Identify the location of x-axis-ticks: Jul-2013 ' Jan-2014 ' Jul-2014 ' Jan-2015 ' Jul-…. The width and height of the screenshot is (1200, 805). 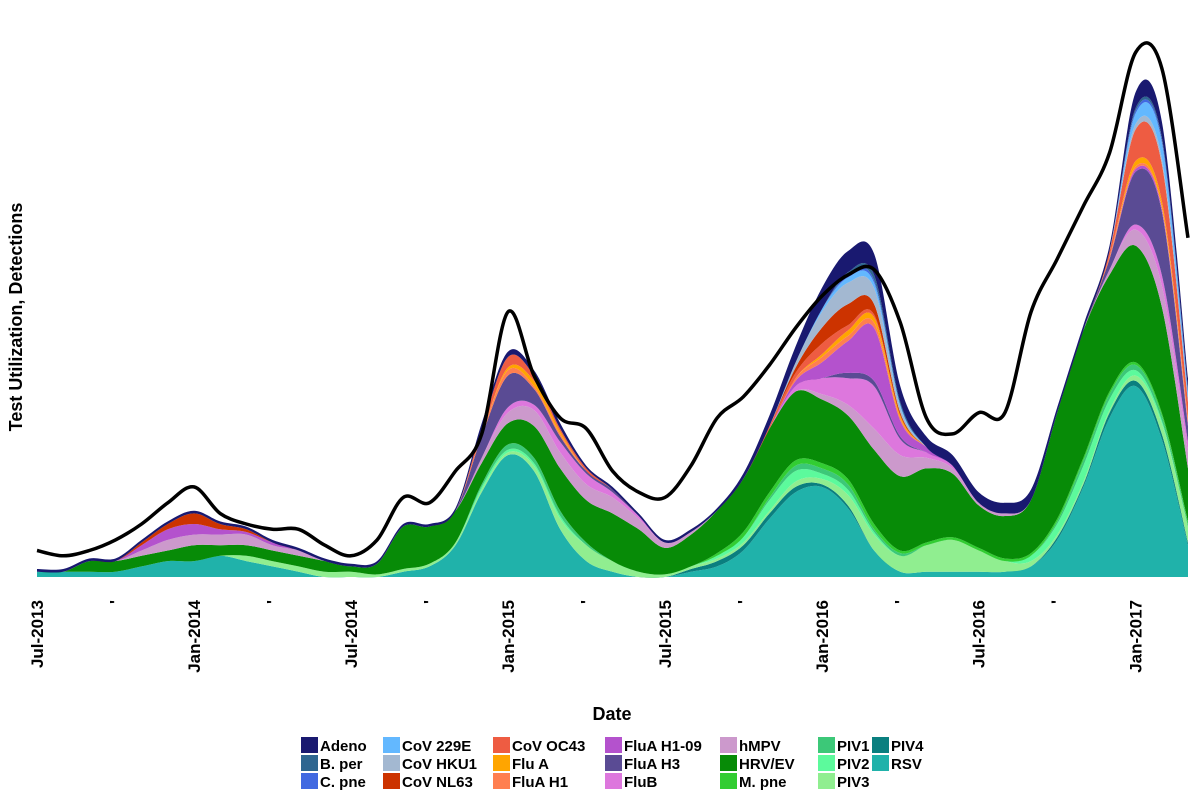
(587, 635).